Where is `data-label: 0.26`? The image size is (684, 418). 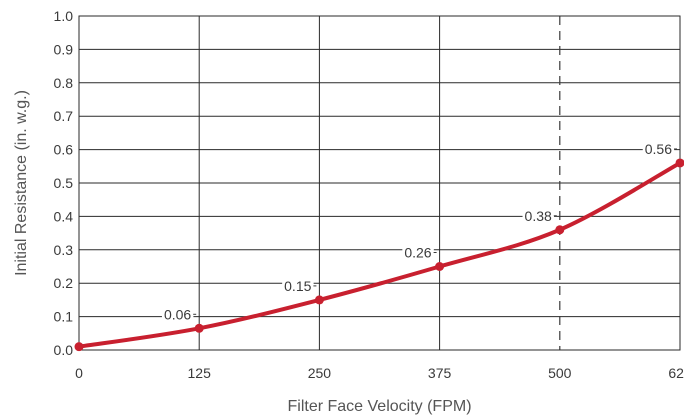
data-label: 0.26 is located at coordinates (417, 253).